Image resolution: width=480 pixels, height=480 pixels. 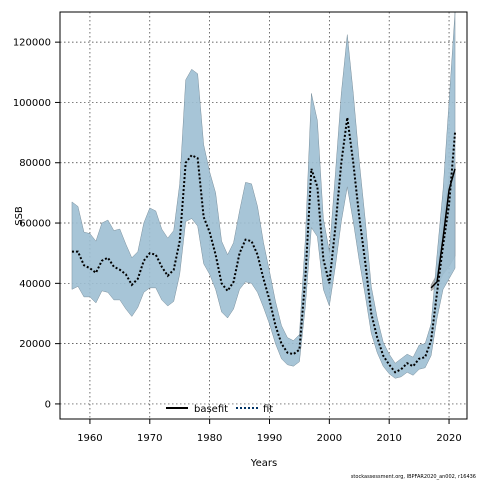 What do you see at coordinates (35, 224) in the screenshot?
I see `y-tick-label: 60000` at bounding box center [35, 224].